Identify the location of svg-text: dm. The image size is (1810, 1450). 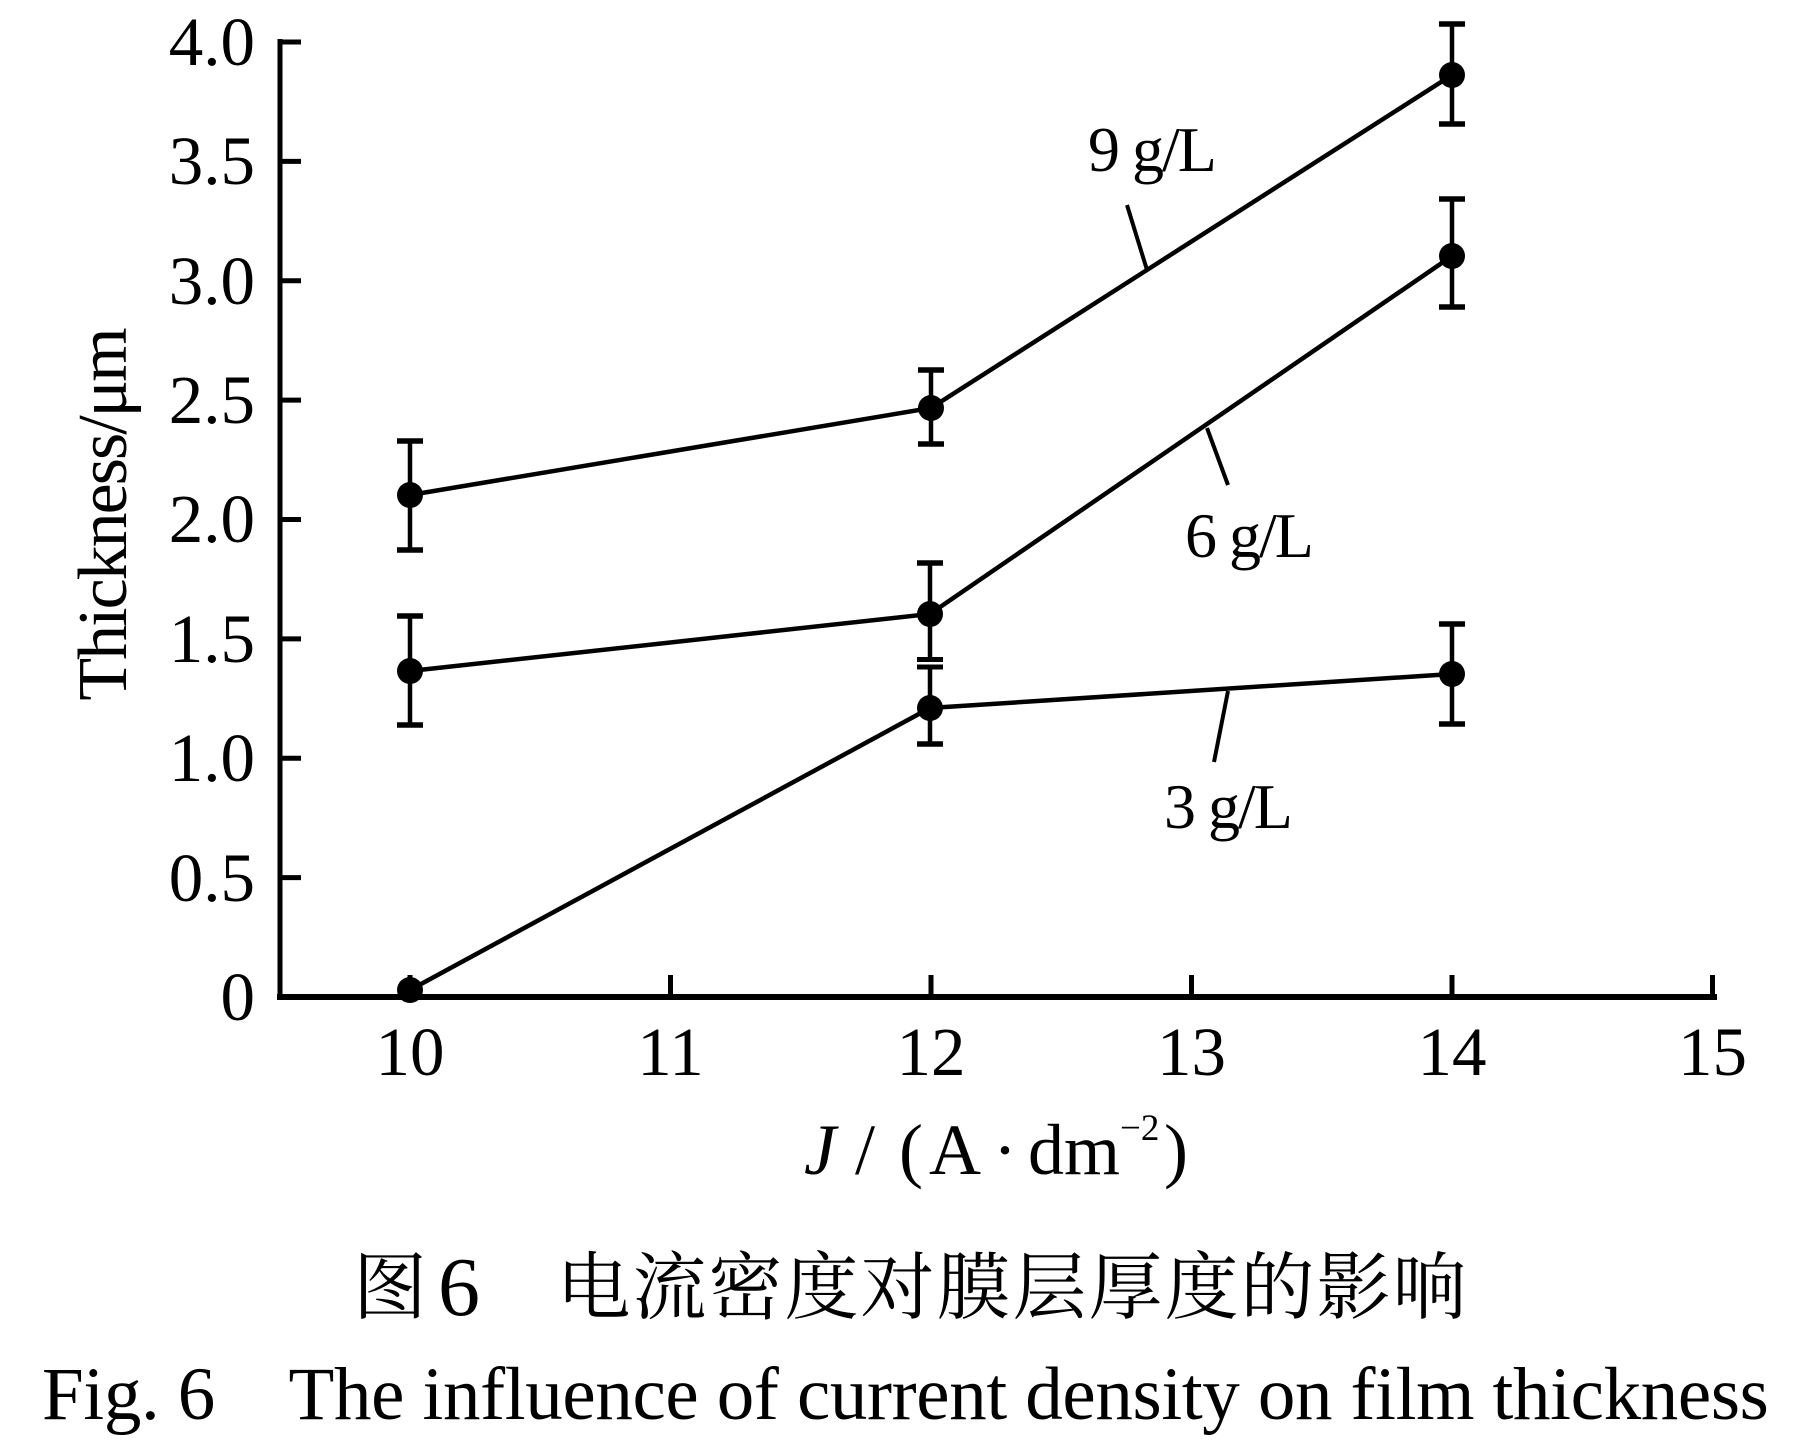
(1074, 1150).